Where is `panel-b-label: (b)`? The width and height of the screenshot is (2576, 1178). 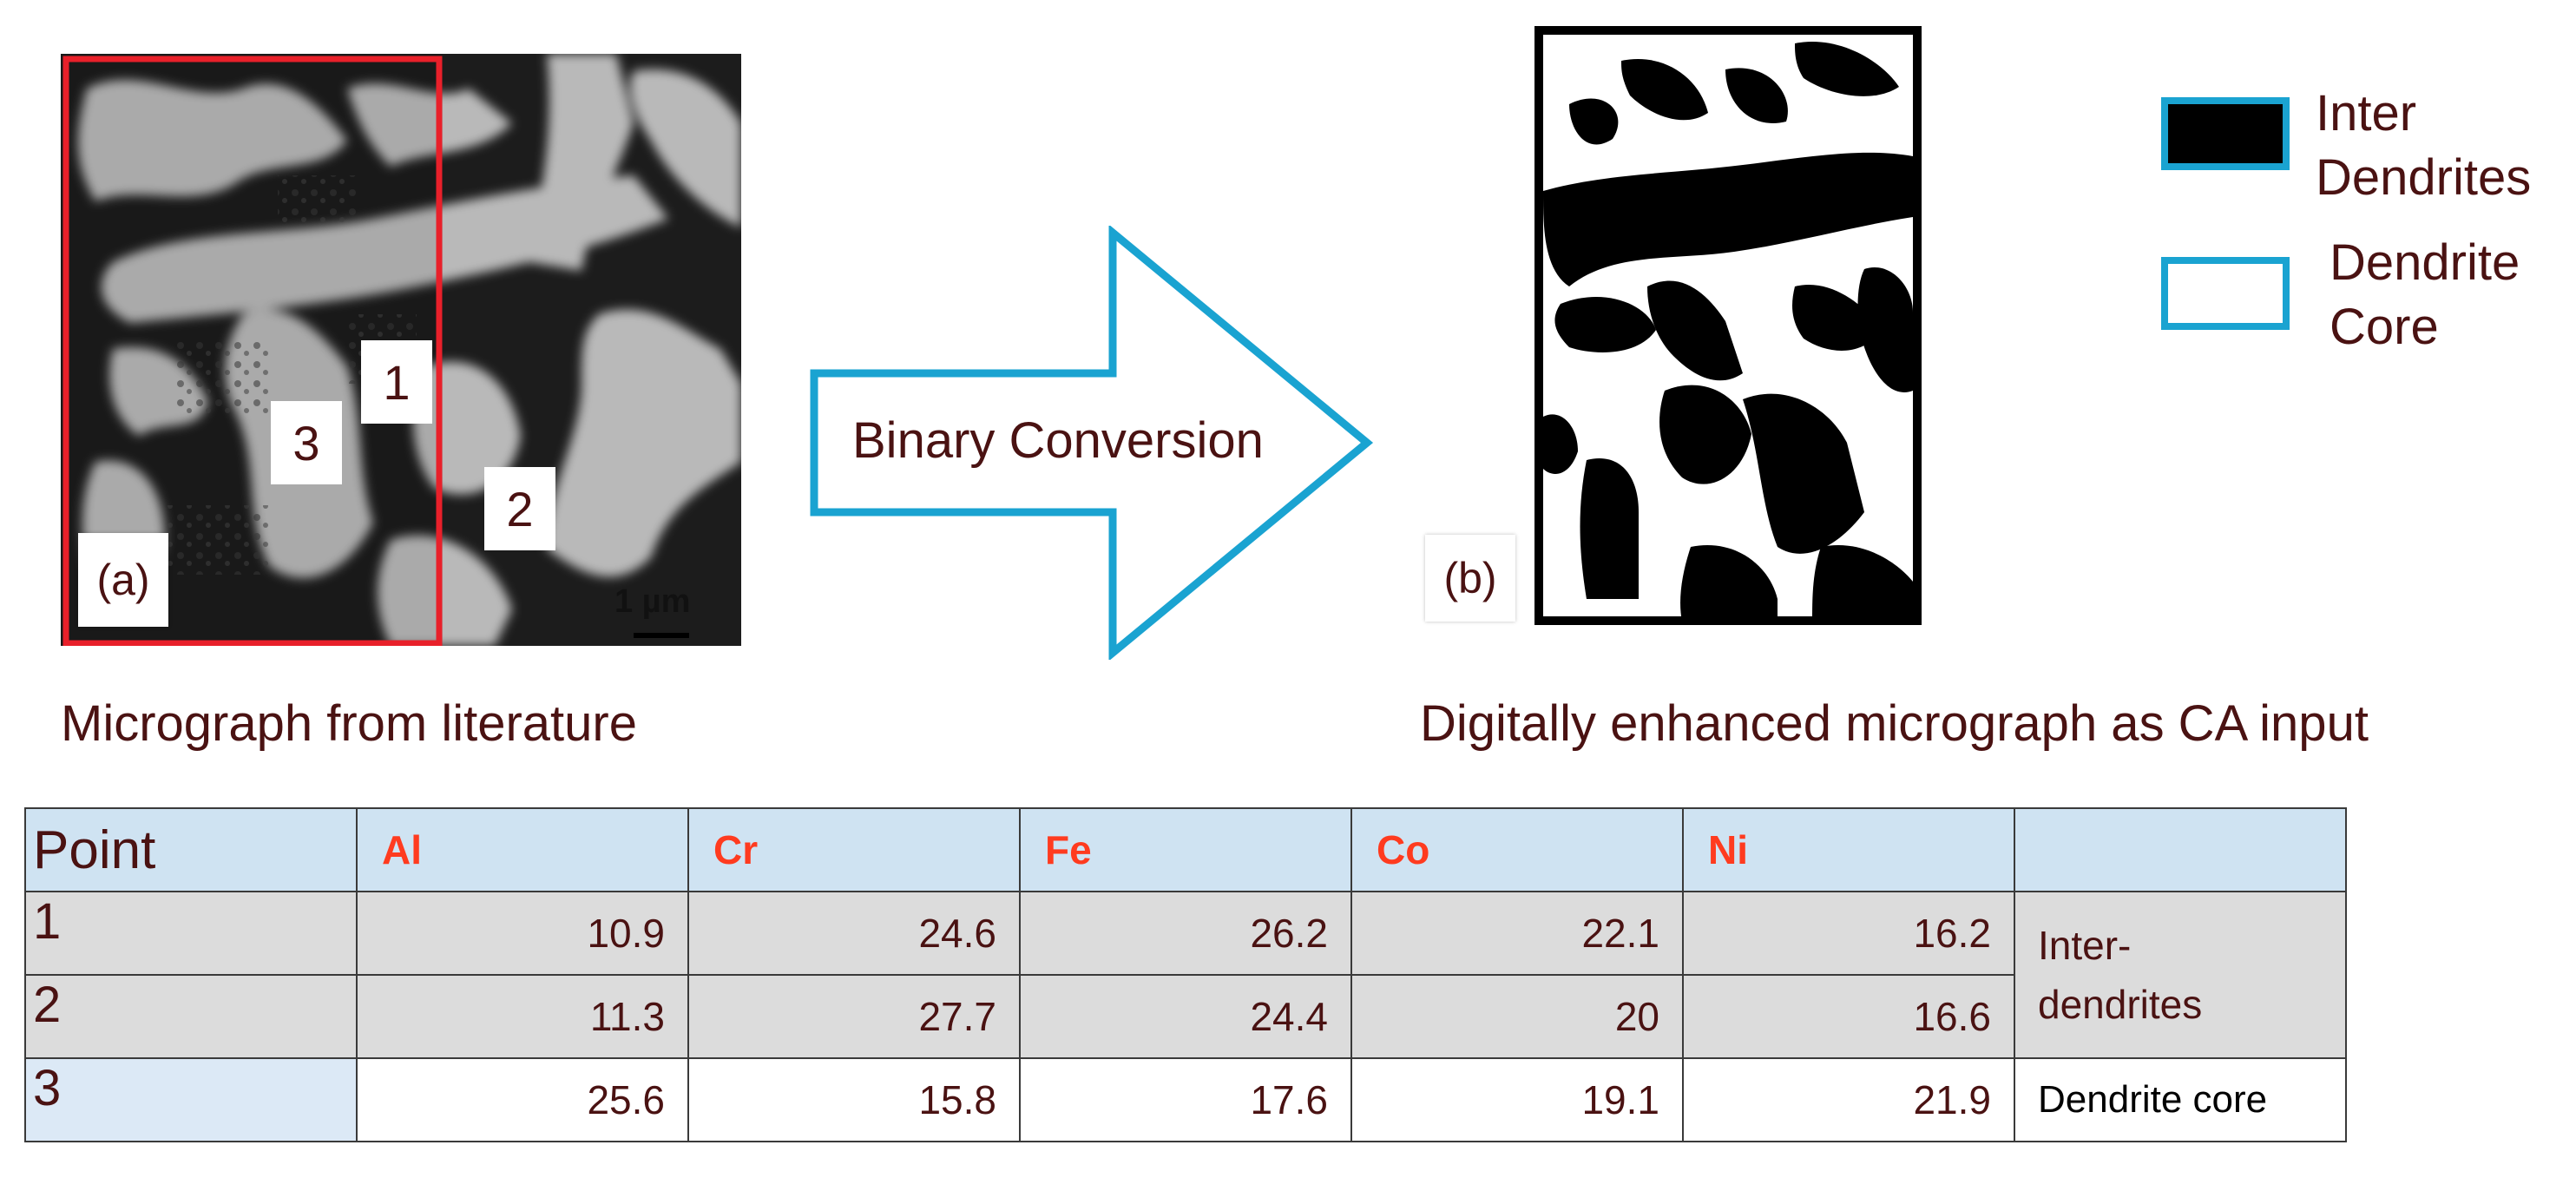
panel-b-label: (b) is located at coordinates (1470, 578).